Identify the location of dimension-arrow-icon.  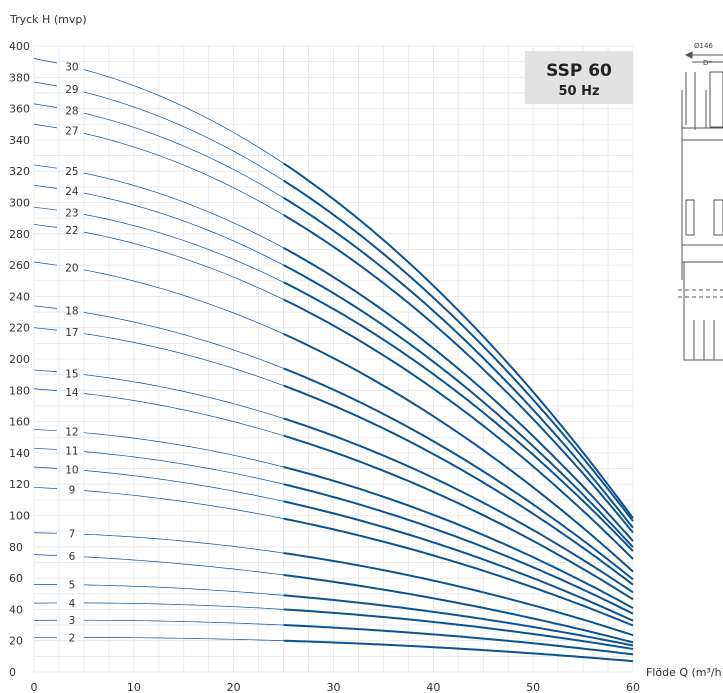
(688, 55).